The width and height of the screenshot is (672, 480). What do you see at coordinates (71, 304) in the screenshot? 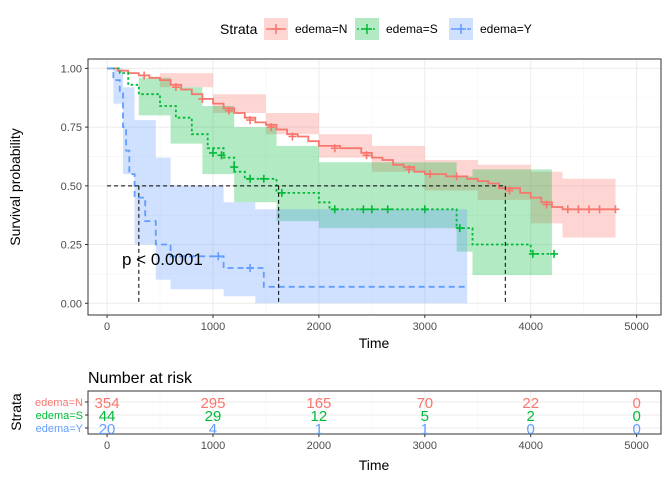
I see `y-tick-label: 0.00` at bounding box center [71, 304].